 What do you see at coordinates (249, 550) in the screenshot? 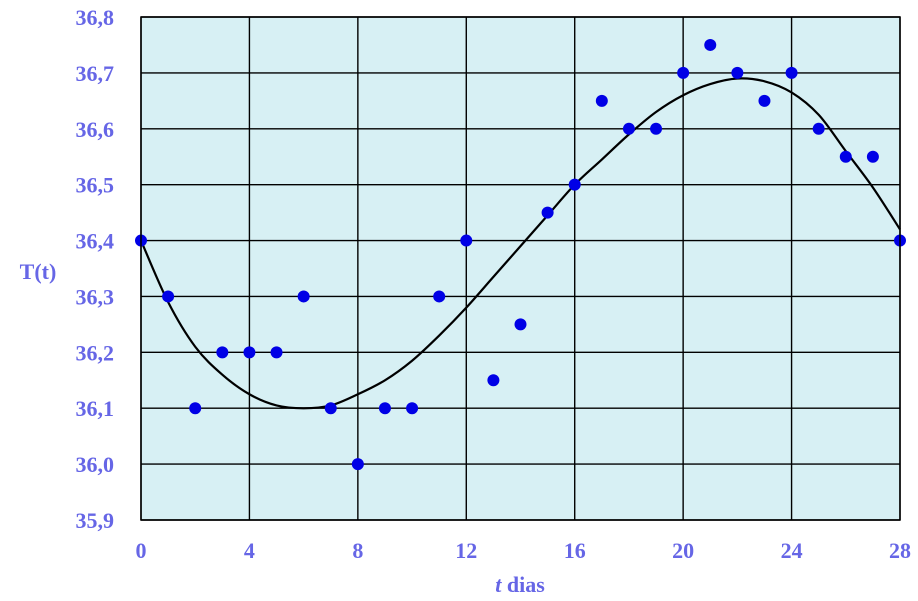
I see `x-tick-label: 4` at bounding box center [249, 550].